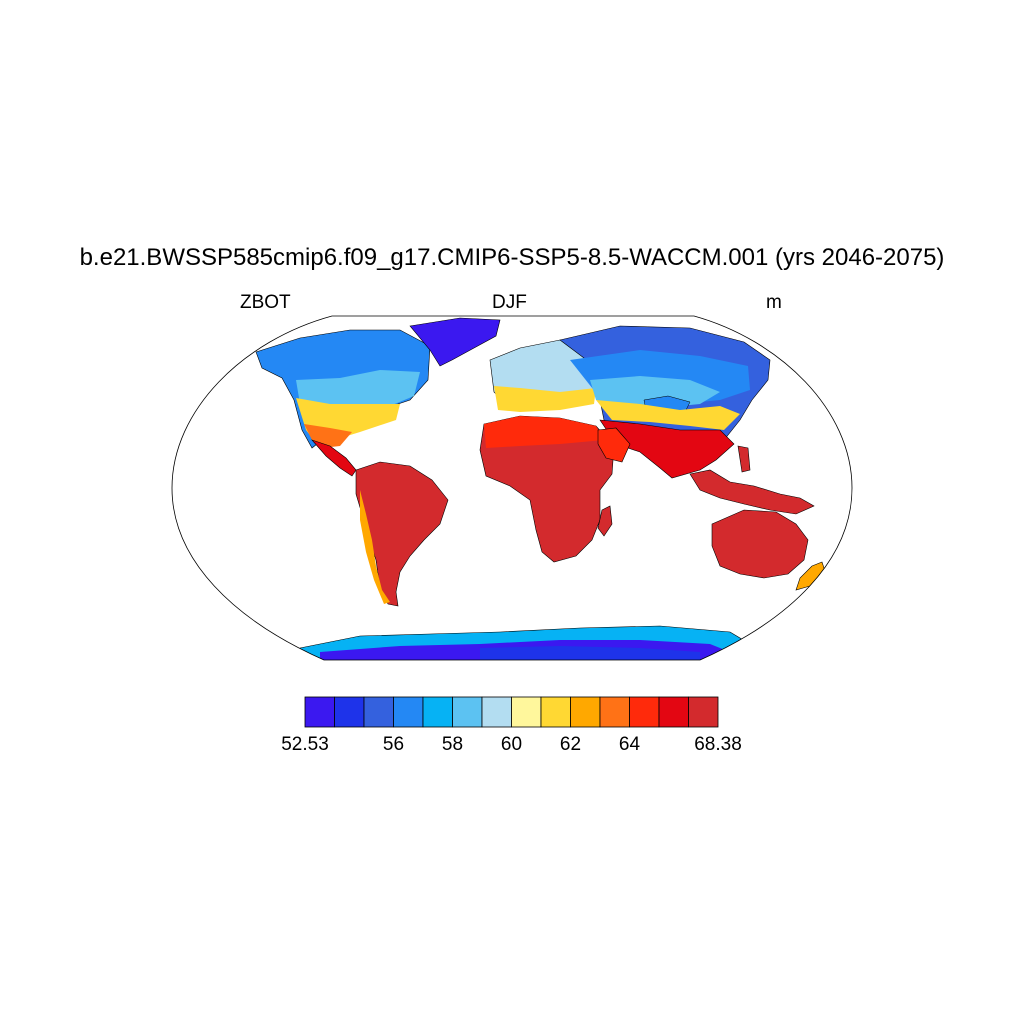  Describe the element at coordinates (305, 744) in the screenshot. I see `colorbar-tick-label: 52.53` at that location.